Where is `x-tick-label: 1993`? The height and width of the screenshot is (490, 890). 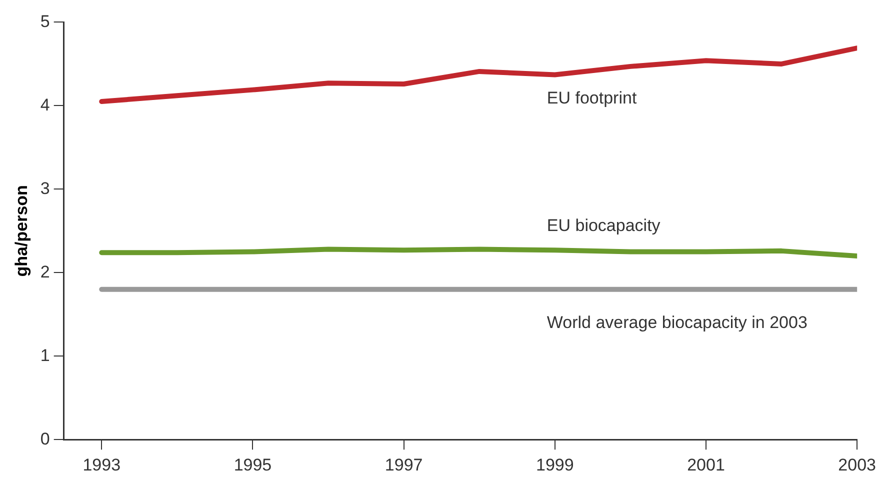 x-tick-label: 1993 is located at coordinates (101, 464).